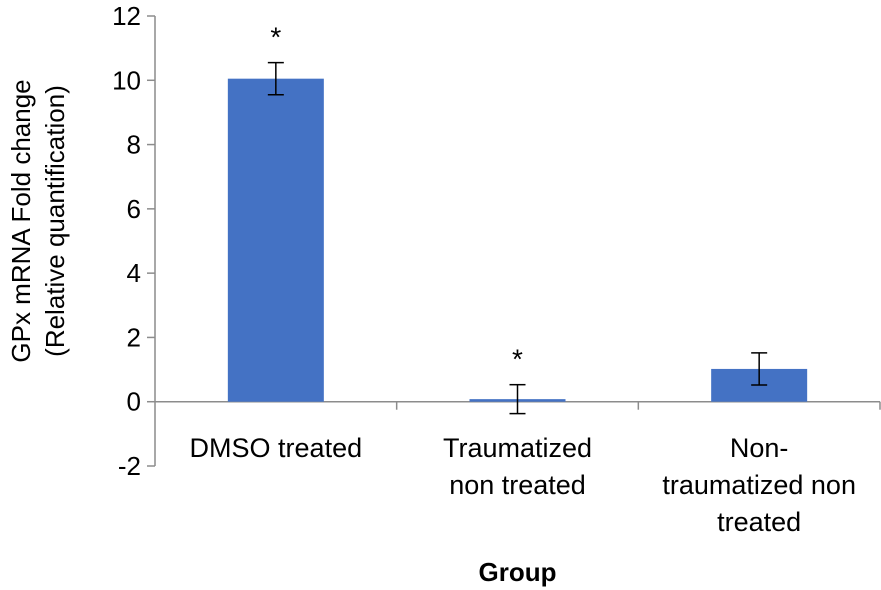  What do you see at coordinates (134, 241) in the screenshot?
I see `y-axis: 12 10 8 6 4 2 0 -2` at bounding box center [134, 241].